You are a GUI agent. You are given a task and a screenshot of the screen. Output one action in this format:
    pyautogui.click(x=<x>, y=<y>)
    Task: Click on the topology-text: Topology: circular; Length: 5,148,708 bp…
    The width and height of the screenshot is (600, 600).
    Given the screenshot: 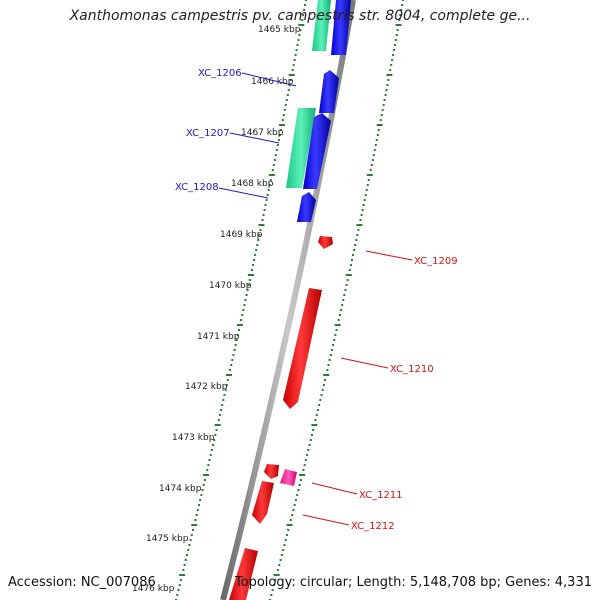 What is the action you would take?
    pyautogui.click(x=413, y=582)
    